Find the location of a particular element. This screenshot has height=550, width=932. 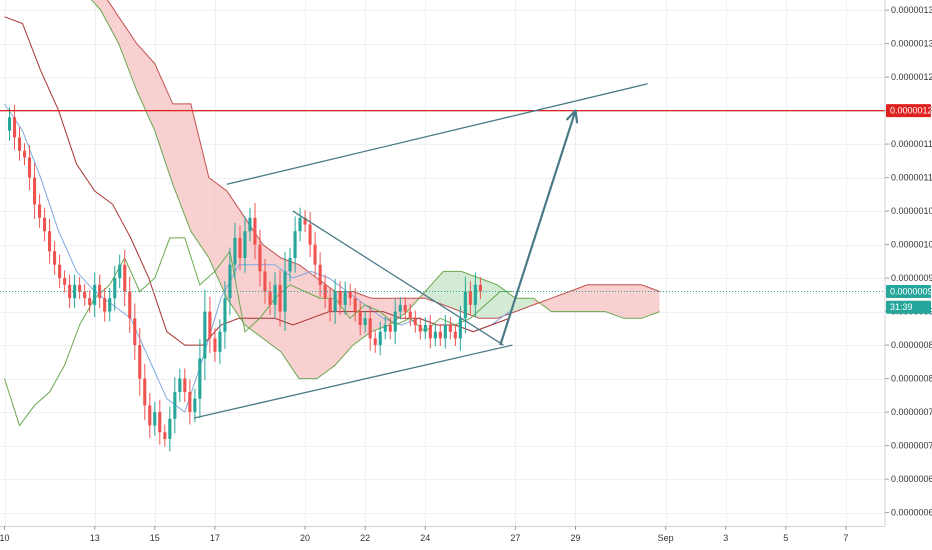

time-tick-label: 13 is located at coordinates (95, 538).